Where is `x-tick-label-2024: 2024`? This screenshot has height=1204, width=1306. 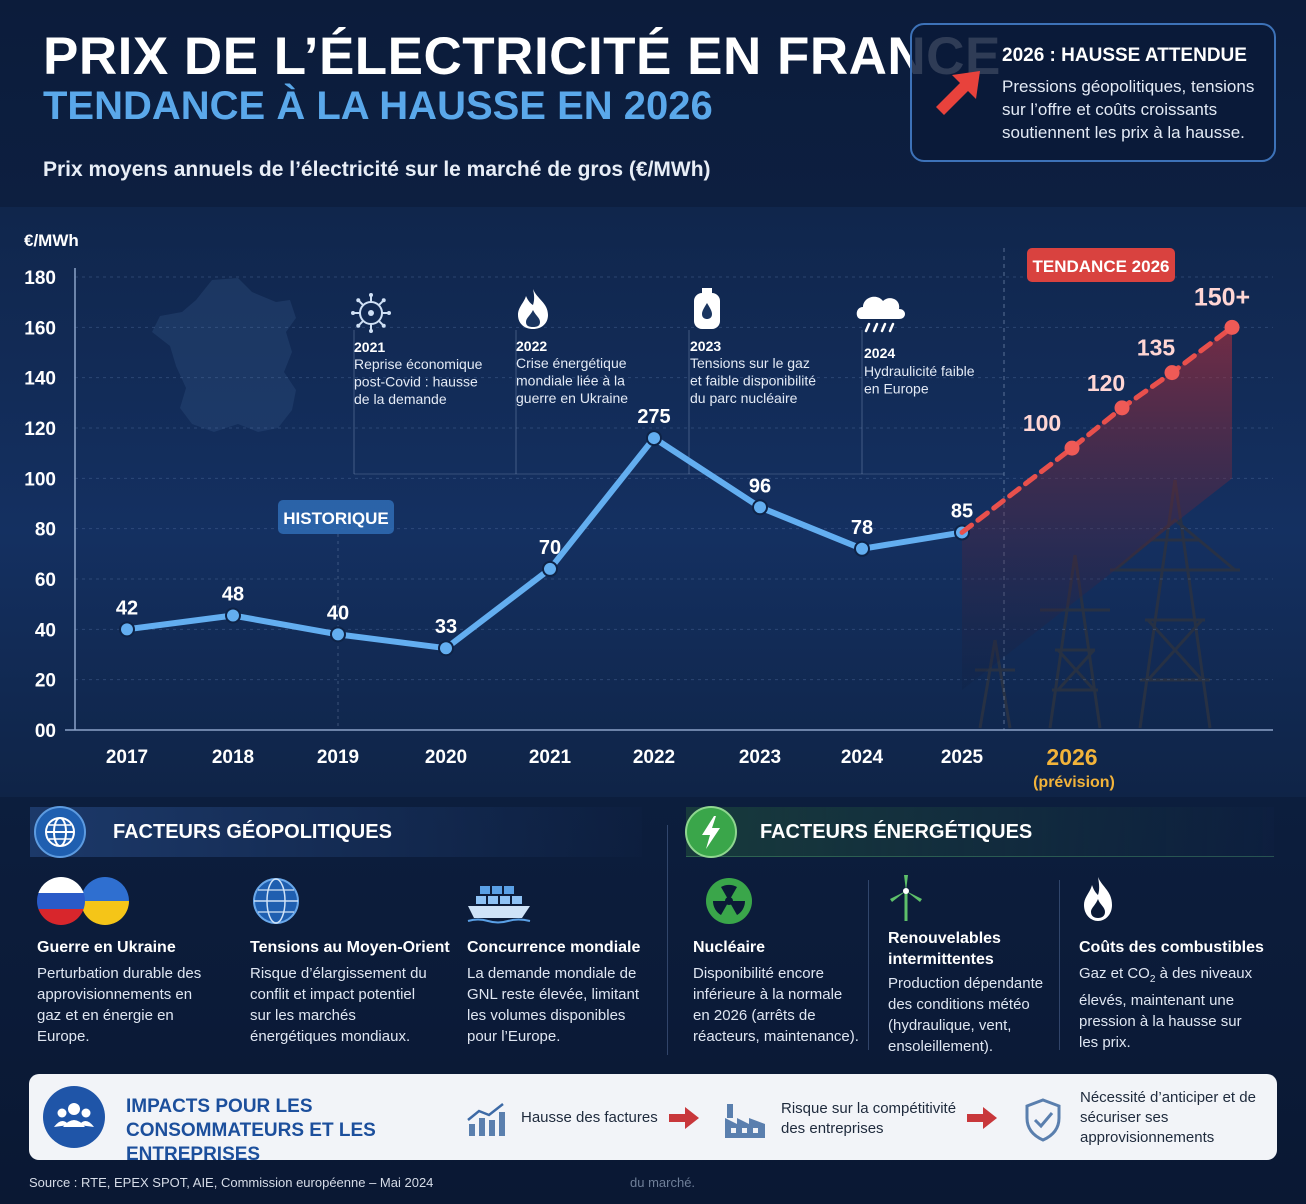 x-tick-label-2024: 2024 is located at coordinates (862, 757).